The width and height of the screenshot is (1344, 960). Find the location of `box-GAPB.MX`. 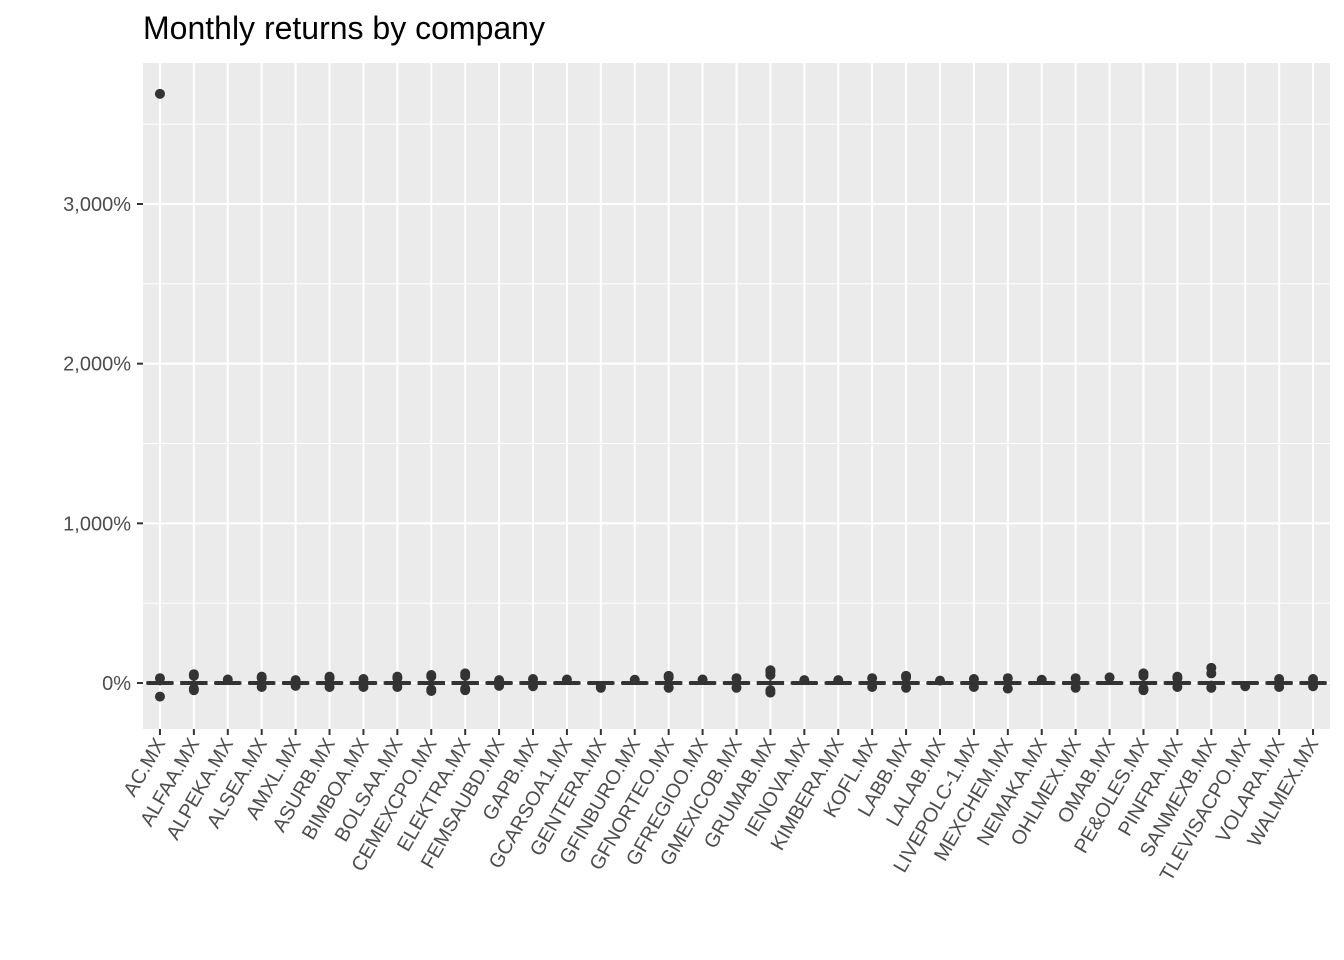

box-GAPB.MX is located at coordinates (533, 683).